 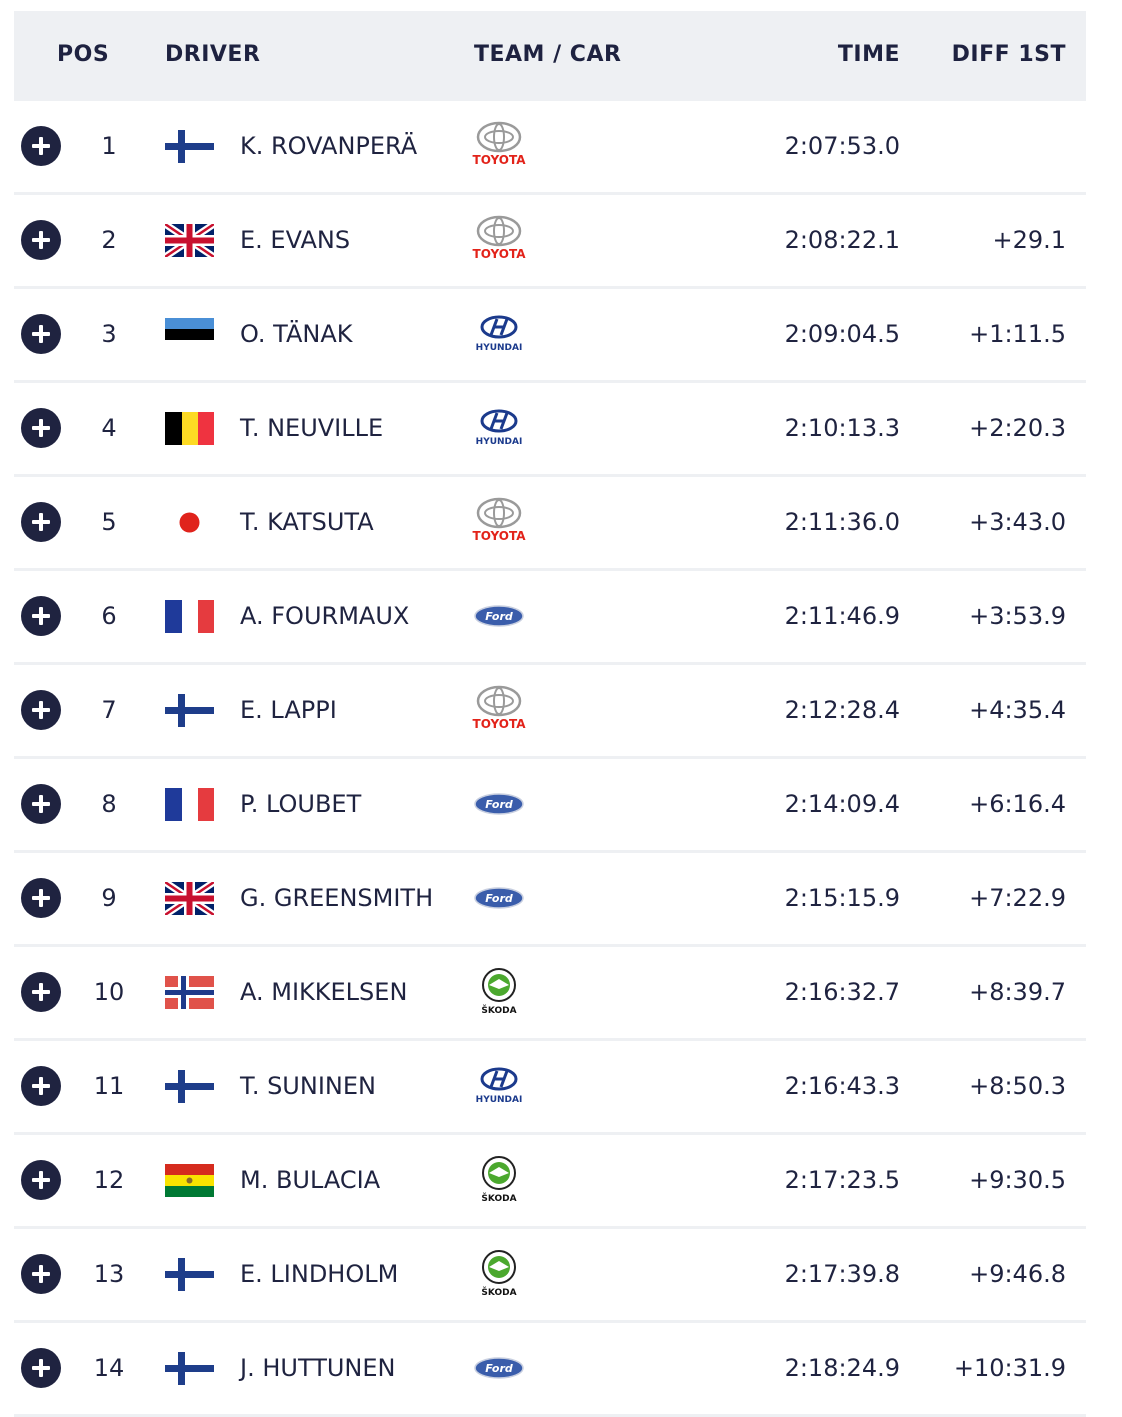 What do you see at coordinates (295, 240) in the screenshot?
I see `driver-name: E. EVANS` at bounding box center [295, 240].